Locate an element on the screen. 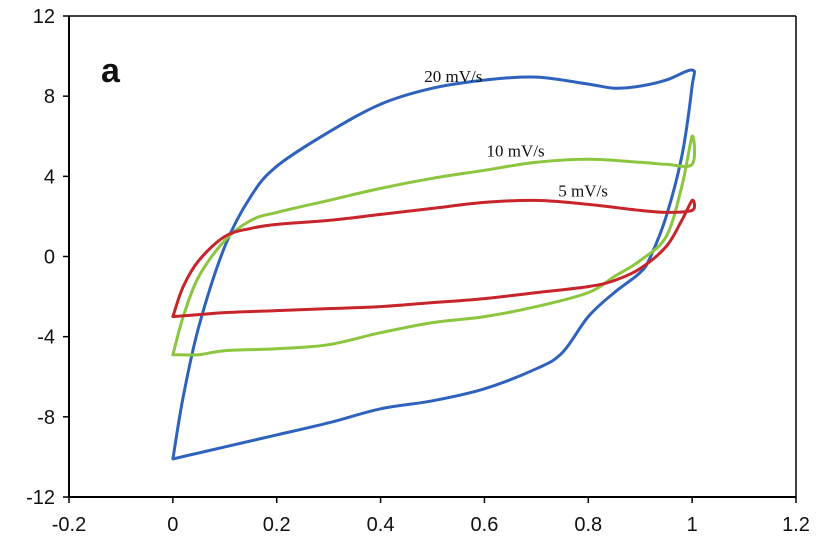  curve-label: 5 mV/s is located at coordinates (583, 190).